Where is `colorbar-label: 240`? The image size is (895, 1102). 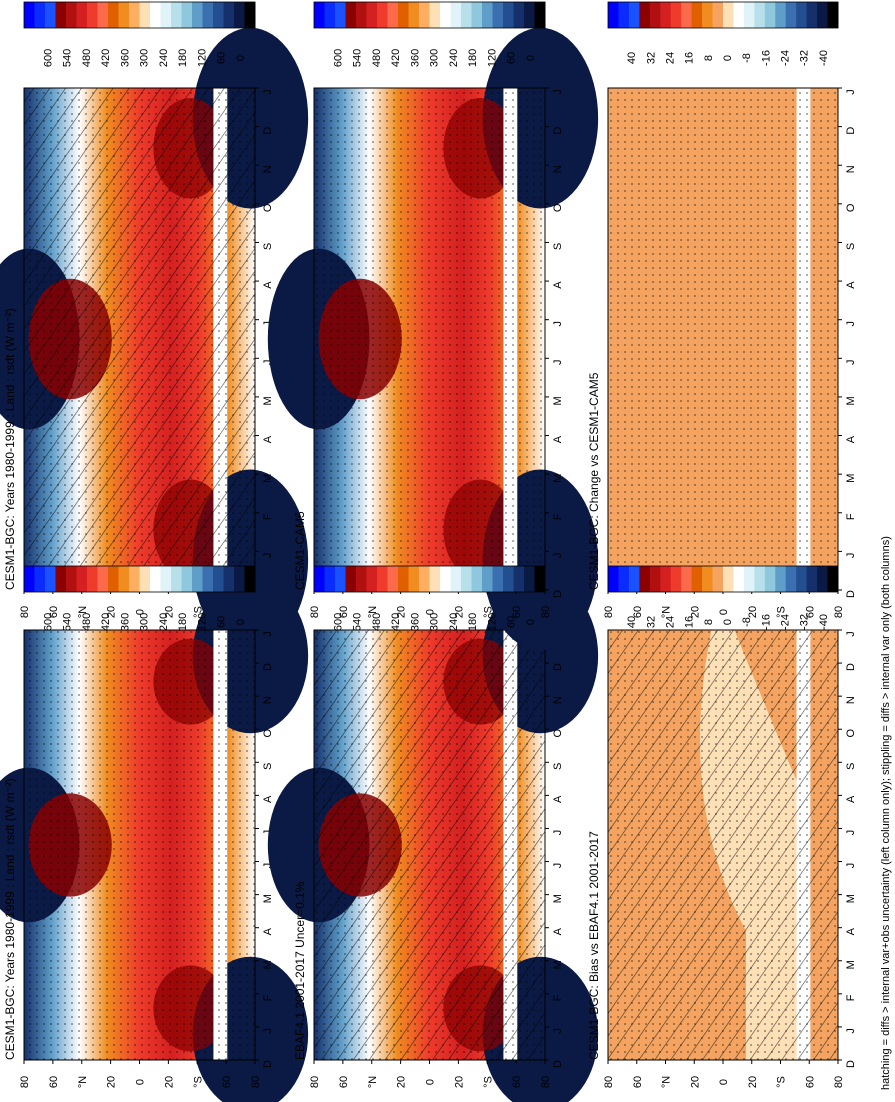 colorbar-label: 240 is located at coordinates (454, 58).